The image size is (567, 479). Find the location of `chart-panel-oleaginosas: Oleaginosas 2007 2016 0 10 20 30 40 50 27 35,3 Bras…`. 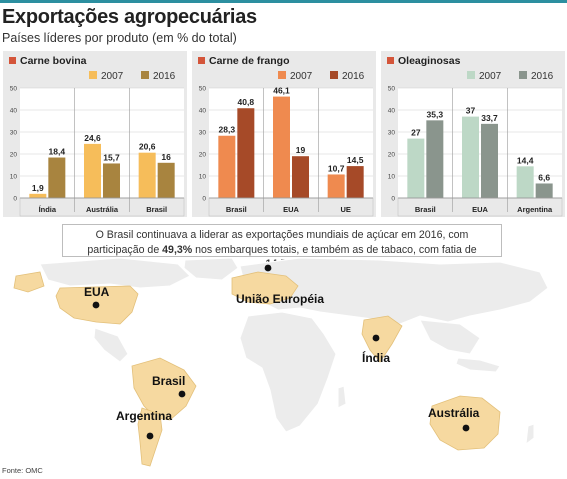

chart-panel-oleaginosas: Oleaginosas 2007 2016 0 10 20 30 40 50 27 35,3 Bras… is located at coordinates (473, 134).